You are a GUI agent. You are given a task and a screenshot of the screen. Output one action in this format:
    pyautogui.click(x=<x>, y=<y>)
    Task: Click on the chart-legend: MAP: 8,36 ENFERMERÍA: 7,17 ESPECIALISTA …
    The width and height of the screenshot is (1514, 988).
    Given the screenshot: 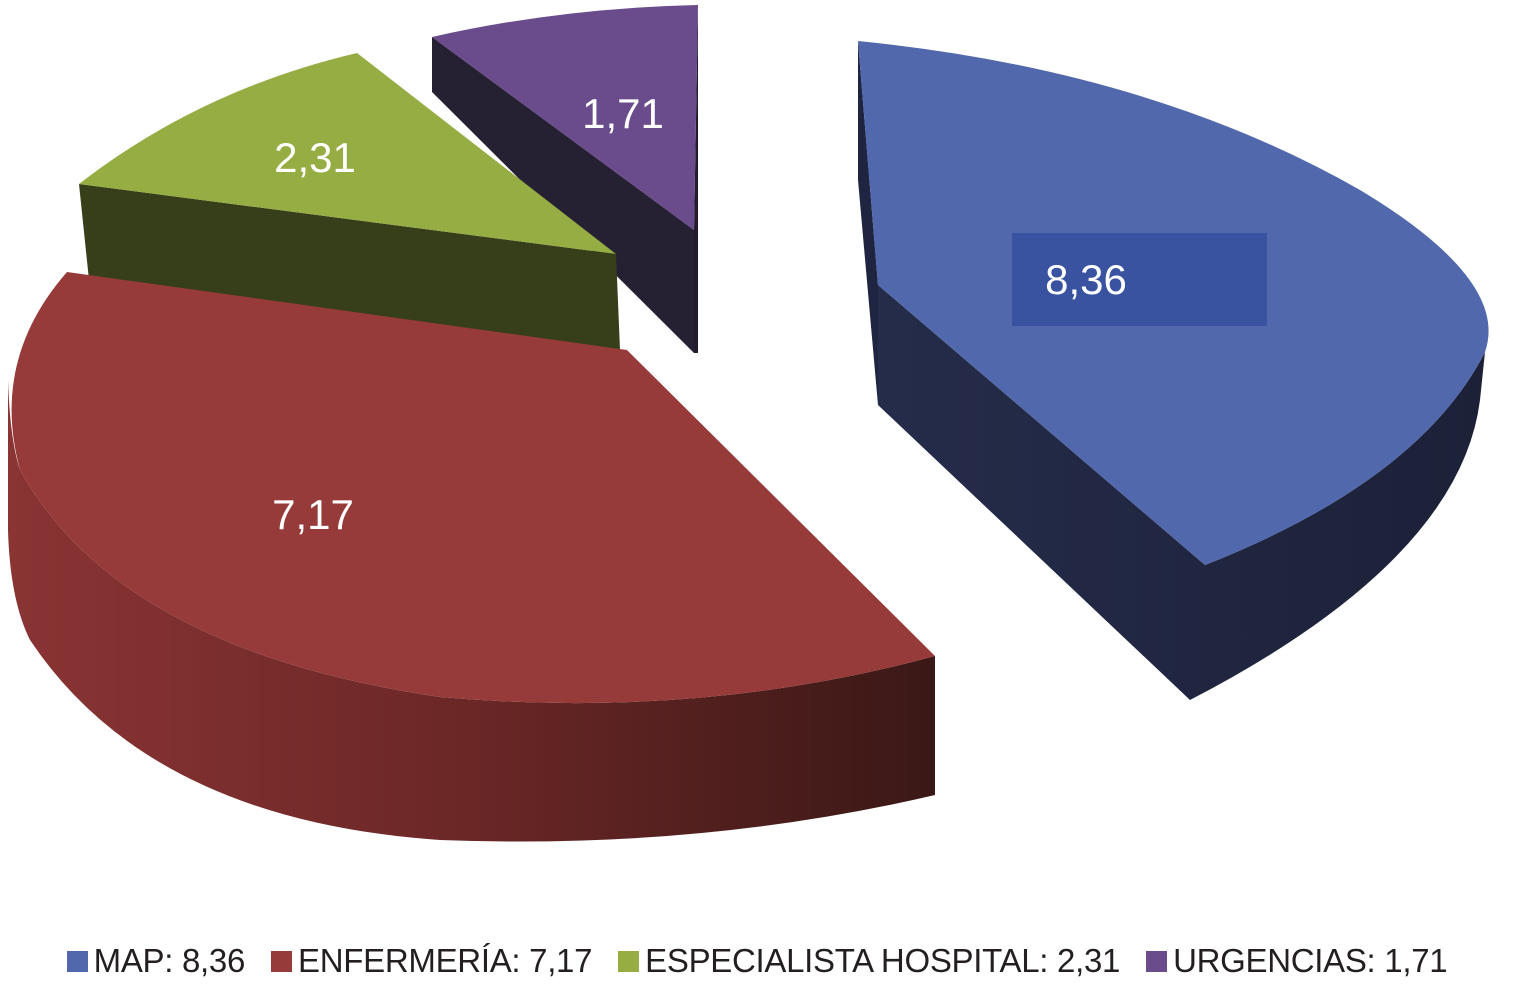 What is the action you would take?
    pyautogui.click(x=757, y=961)
    